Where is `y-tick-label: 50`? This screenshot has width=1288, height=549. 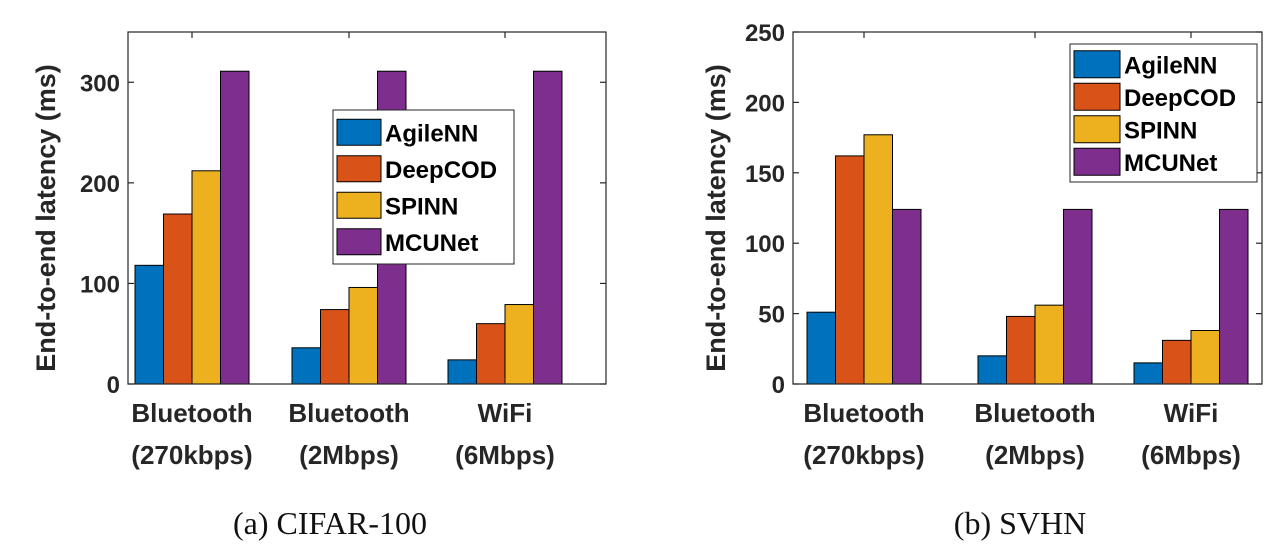
y-tick-label: 50 is located at coordinates (771, 315).